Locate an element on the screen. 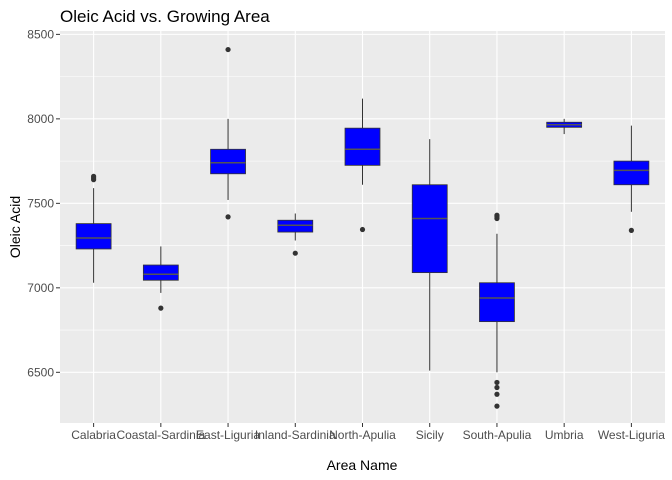 The image size is (672, 480). x-tick-label: Coastal-Sardinia is located at coordinates (160, 435).